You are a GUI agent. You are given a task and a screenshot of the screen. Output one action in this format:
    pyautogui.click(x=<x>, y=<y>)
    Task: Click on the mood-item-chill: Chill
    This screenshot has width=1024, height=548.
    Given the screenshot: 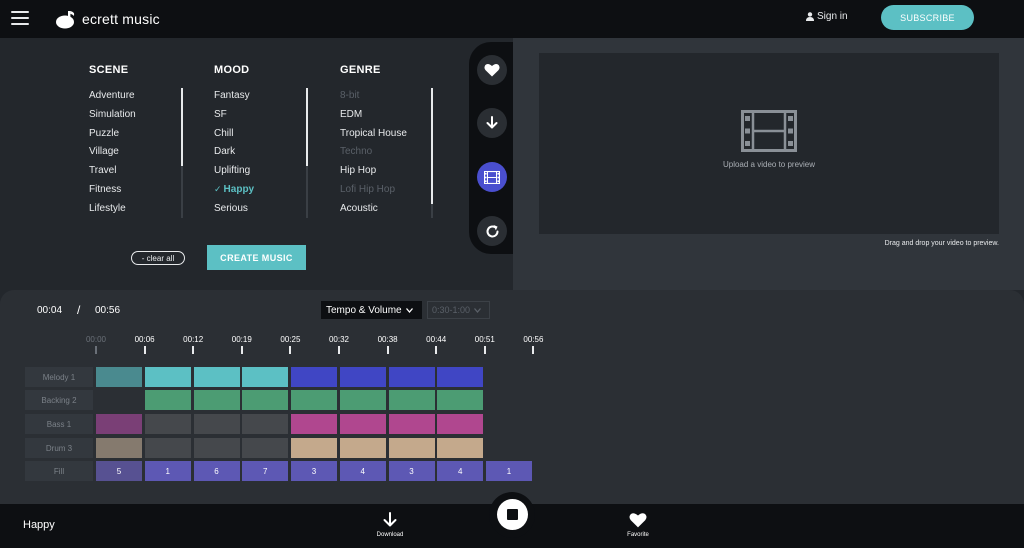 What is the action you would take?
    pyautogui.click(x=234, y=137)
    